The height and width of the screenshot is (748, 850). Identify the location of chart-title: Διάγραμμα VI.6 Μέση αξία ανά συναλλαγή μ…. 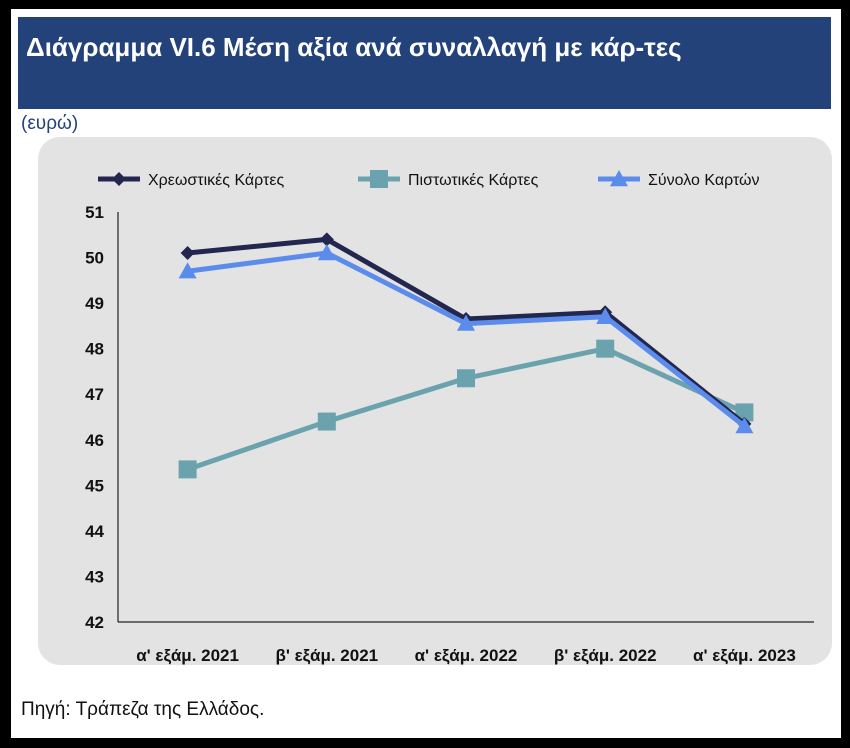
(354, 47).